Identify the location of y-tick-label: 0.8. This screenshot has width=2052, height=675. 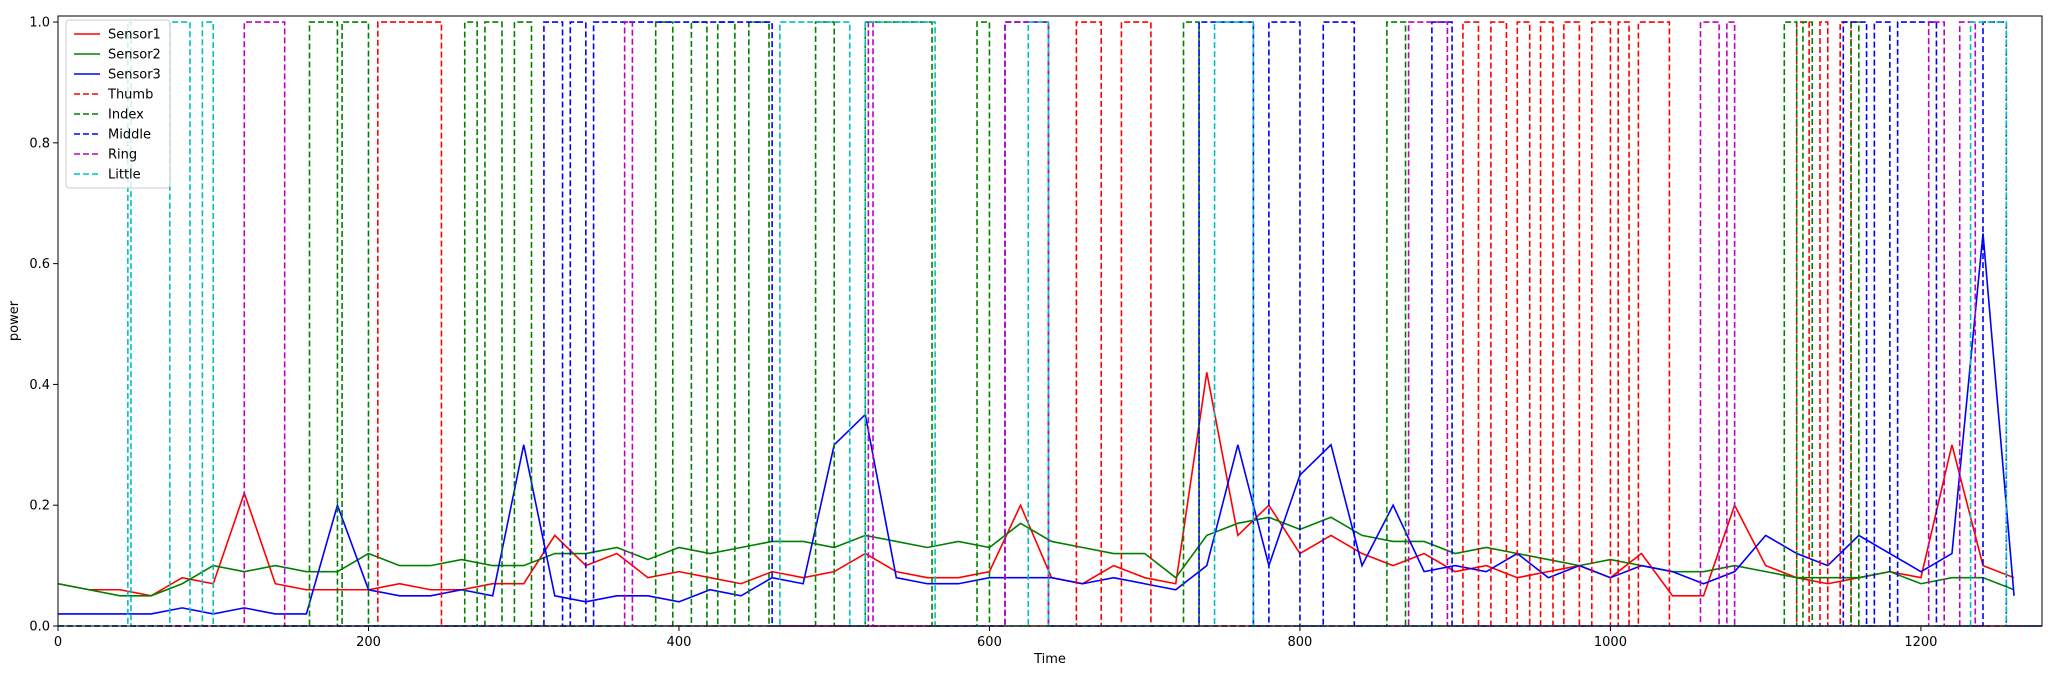
(39, 143).